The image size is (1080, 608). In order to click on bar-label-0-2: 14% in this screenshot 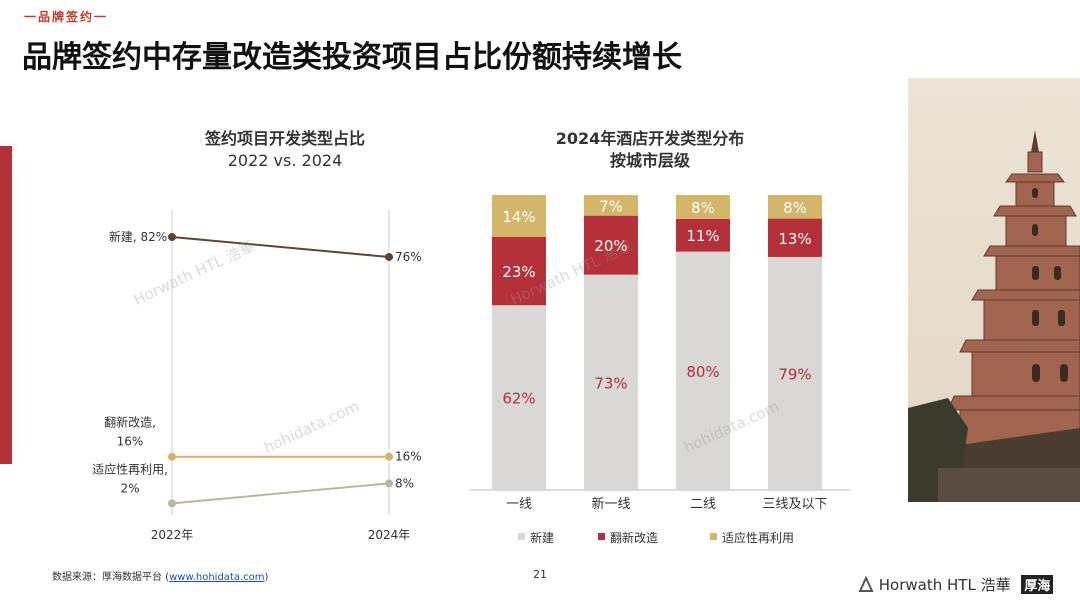, I will do `click(518, 217)`.